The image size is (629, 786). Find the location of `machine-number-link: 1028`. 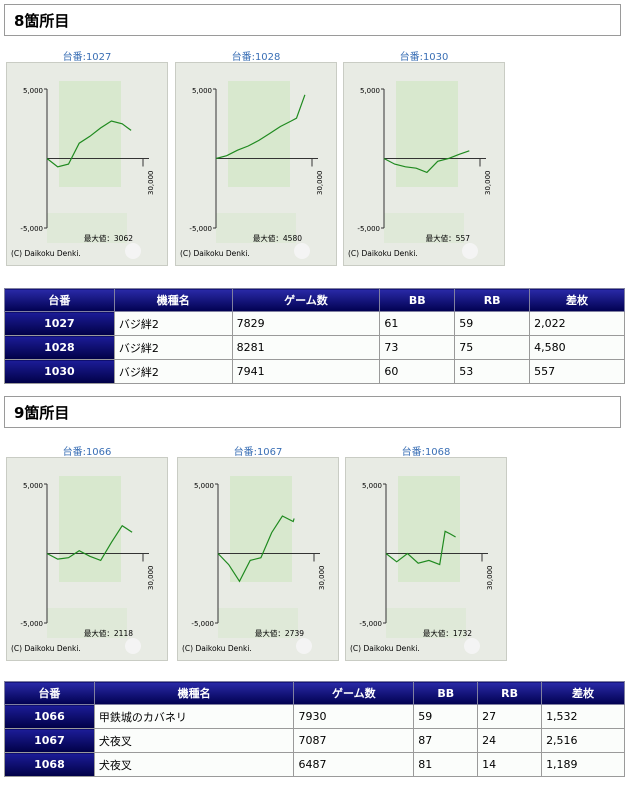

machine-number-link: 1028 is located at coordinates (59, 347).